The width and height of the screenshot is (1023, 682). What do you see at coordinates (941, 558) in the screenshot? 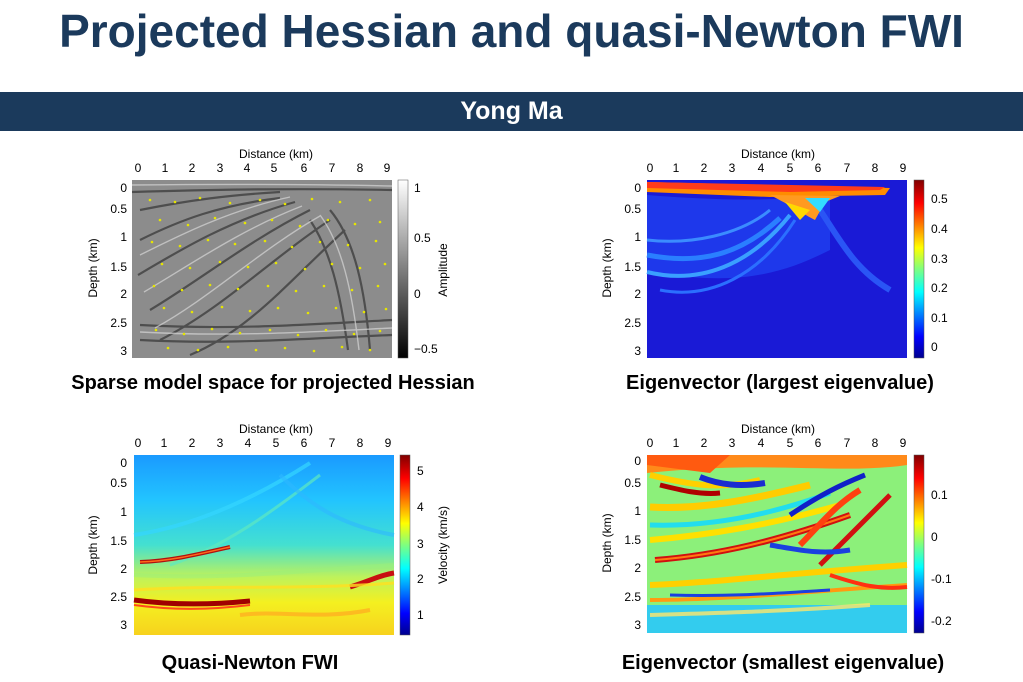
I see `colorbar-tick-labels: 0.1 0 -0.1 -0.2` at bounding box center [941, 558].